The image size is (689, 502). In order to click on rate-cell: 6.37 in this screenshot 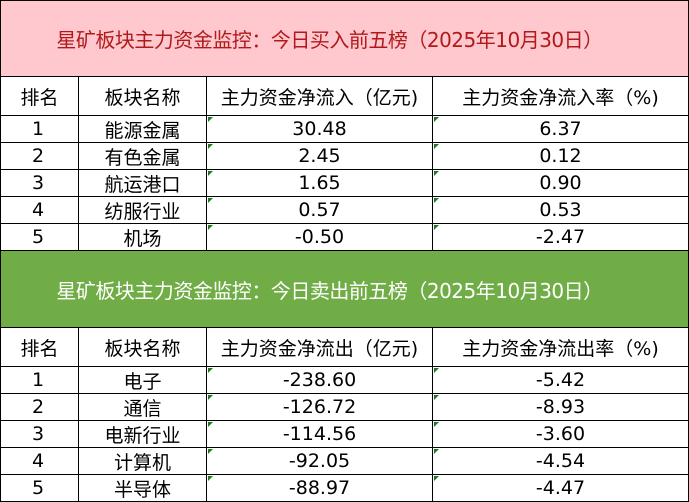, I will do `click(561, 129)`.